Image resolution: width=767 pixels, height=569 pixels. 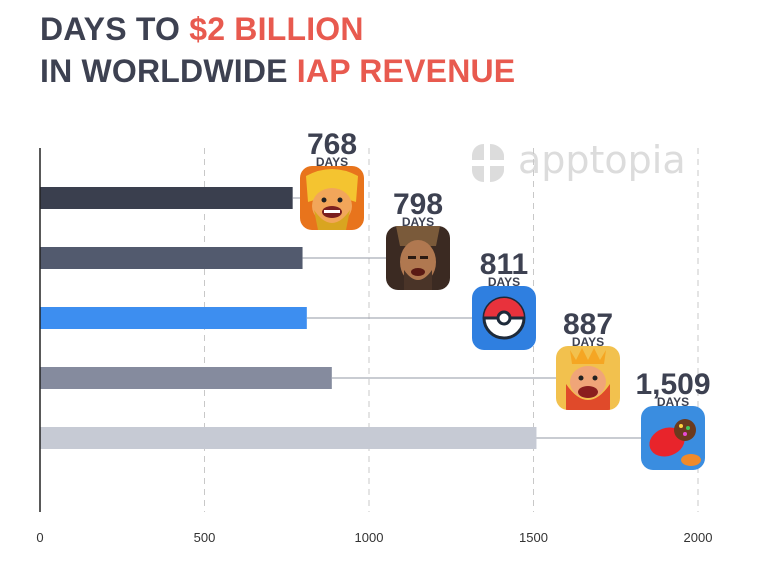 I want to click on x-tick-label: 0, so click(x=39, y=537).